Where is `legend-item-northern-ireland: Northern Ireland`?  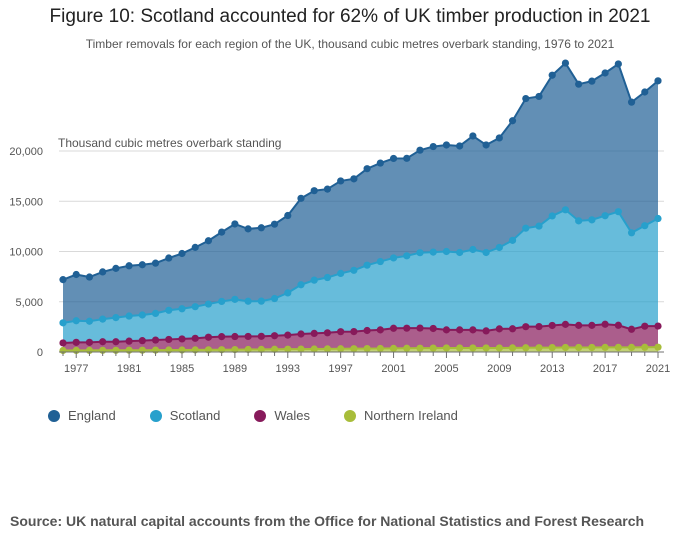
legend-item-northern-ireland: Northern Ireland is located at coordinates (400, 415).